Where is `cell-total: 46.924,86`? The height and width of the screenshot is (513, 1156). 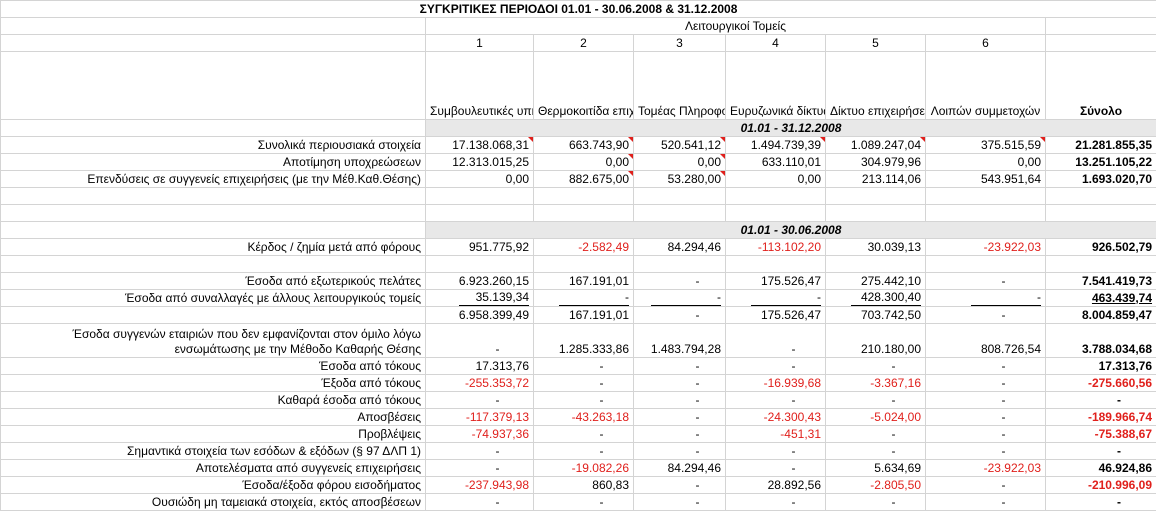
cell-total: 46.924,86 is located at coordinates (1100, 468).